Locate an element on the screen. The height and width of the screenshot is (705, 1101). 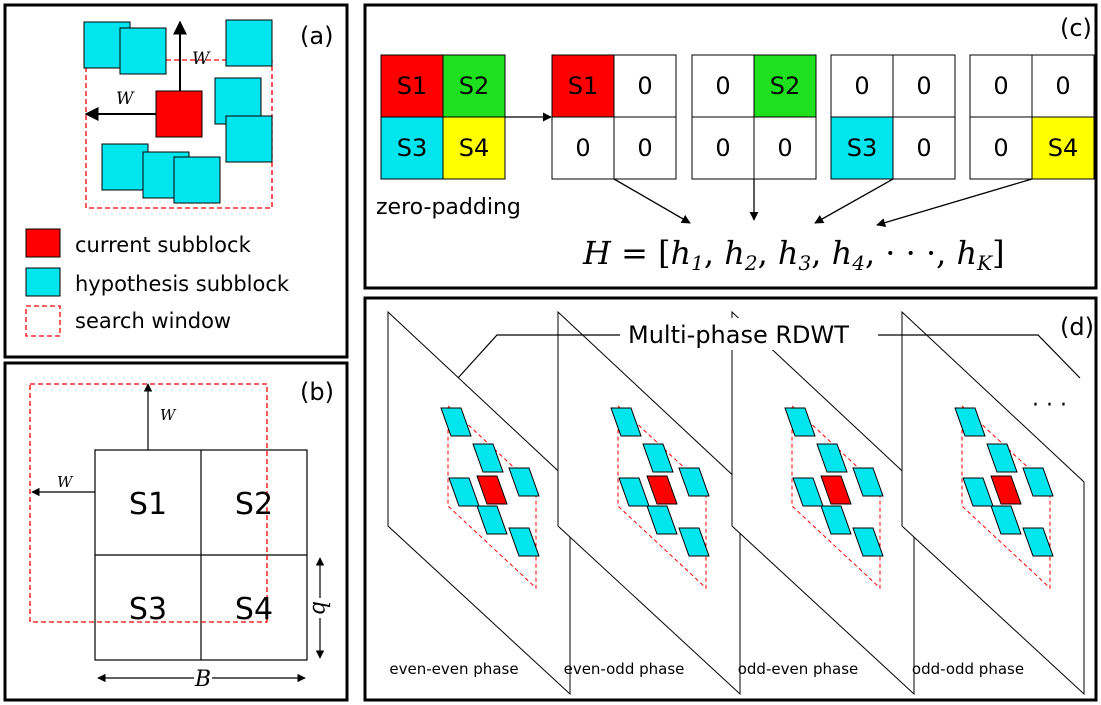
legend-window-label: search window is located at coordinates (153, 321).